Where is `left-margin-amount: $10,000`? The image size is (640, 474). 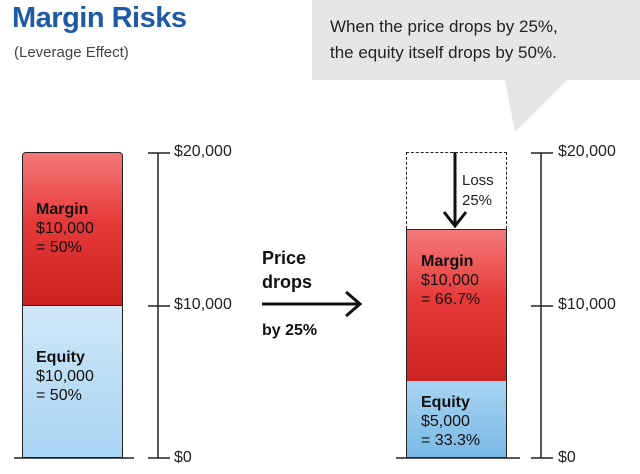
left-margin-amount: $10,000 is located at coordinates (65, 228).